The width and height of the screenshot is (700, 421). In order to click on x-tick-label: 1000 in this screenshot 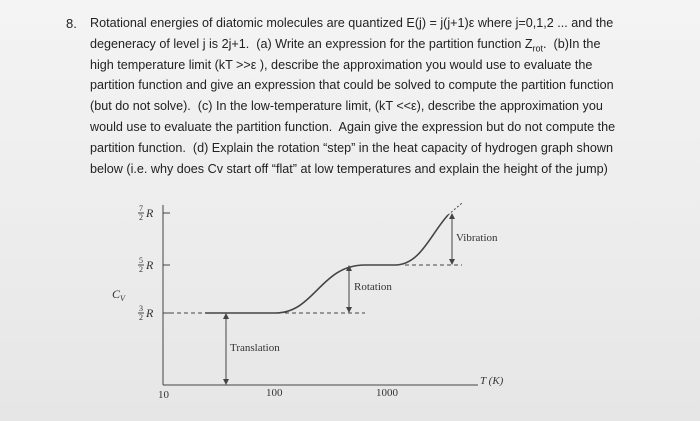, I will do `click(387, 393)`.